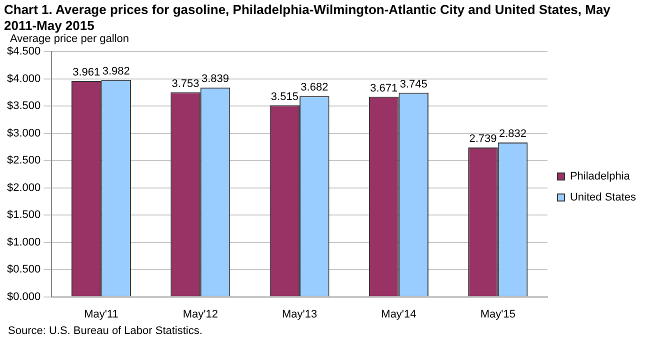  What do you see at coordinates (314, 88) in the screenshot?
I see `data-label: 3.682` at bounding box center [314, 88].